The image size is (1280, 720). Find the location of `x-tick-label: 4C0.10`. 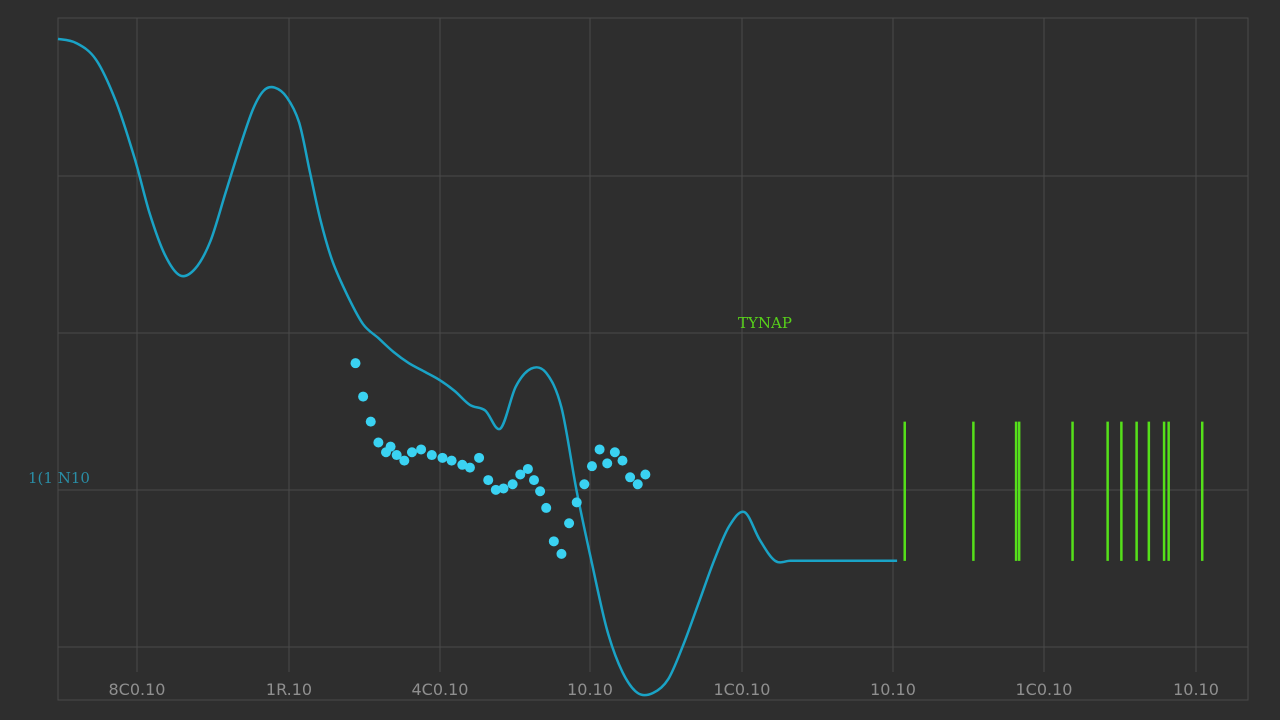

x-tick-label: 4C0.10 is located at coordinates (440, 689).